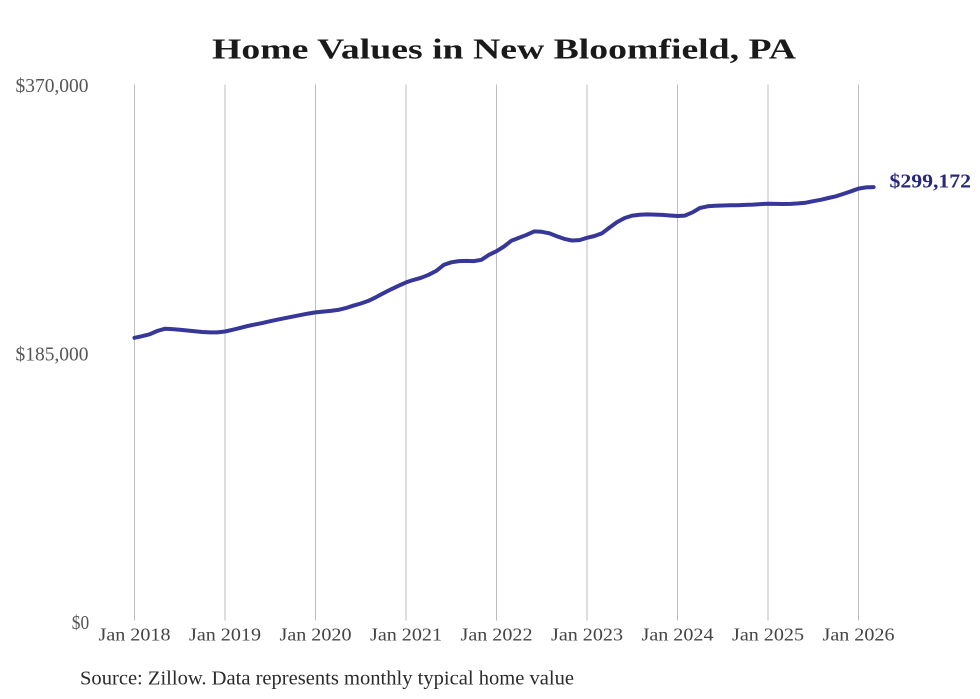 This screenshot has width=980, height=699. What do you see at coordinates (504, 50) in the screenshot?
I see `svg-text:Home Values in New Bloomfield,: Home Values in New Bloomfield, PA` at bounding box center [504, 50].